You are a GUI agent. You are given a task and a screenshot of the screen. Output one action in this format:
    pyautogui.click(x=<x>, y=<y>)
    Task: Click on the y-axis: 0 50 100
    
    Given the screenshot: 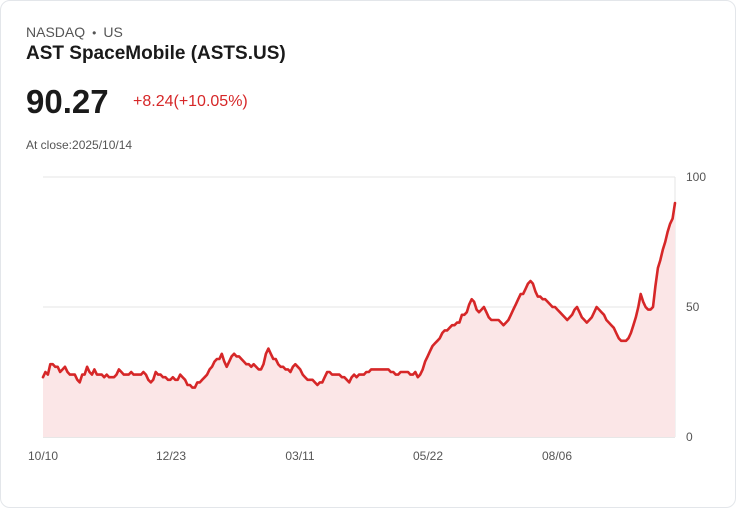 What is the action you would take?
    pyautogui.click(x=696, y=307)
    